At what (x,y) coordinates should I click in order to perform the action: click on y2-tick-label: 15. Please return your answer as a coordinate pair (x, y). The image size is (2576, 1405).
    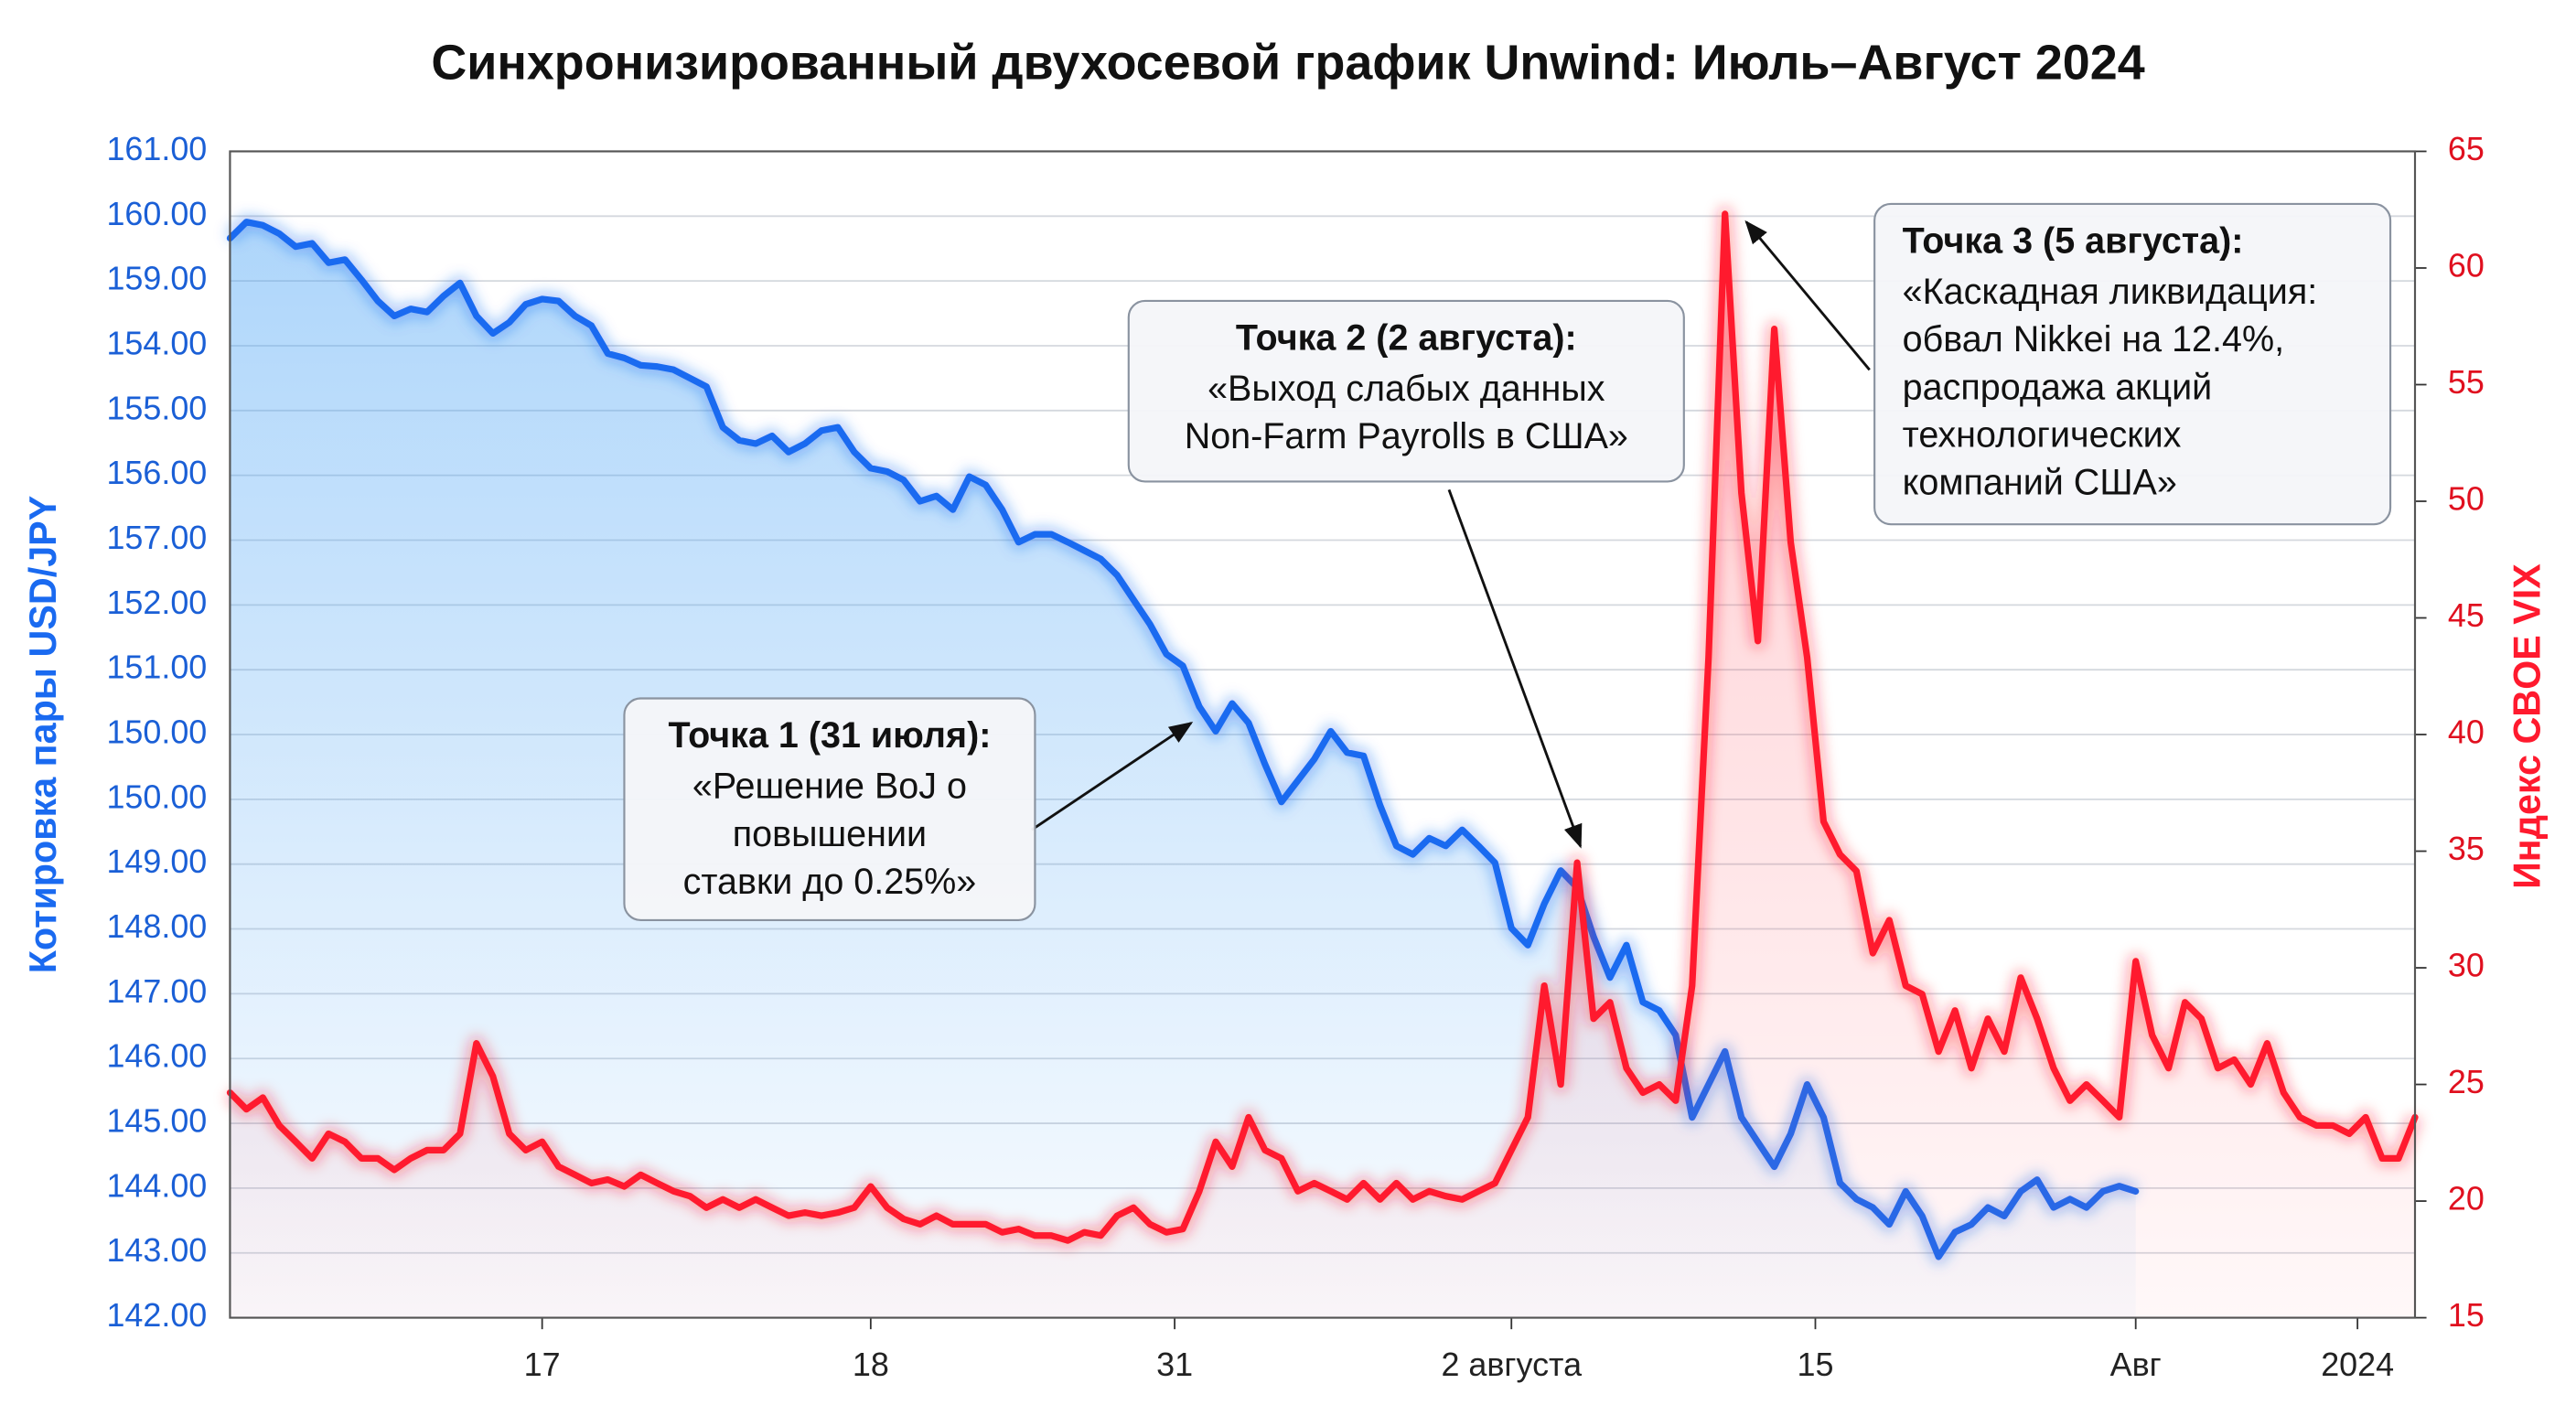
    Looking at the image, I should click on (2467, 1315).